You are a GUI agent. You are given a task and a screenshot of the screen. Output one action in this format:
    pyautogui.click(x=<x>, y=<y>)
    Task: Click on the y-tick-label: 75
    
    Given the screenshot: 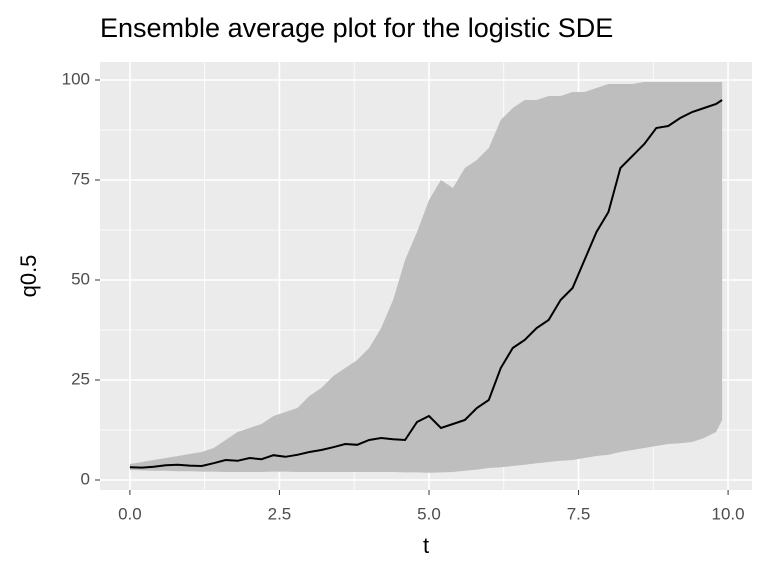 What is the action you would take?
    pyautogui.click(x=80, y=178)
    